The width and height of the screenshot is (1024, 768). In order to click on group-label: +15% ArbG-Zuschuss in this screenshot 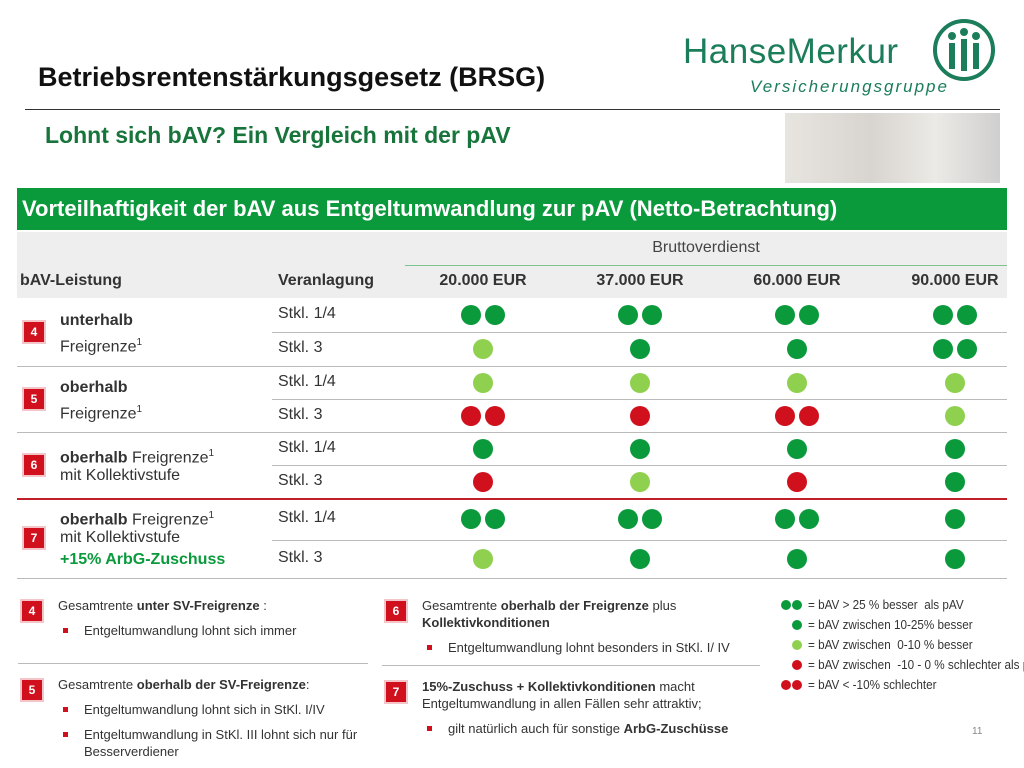, I will do `click(142, 560)`.